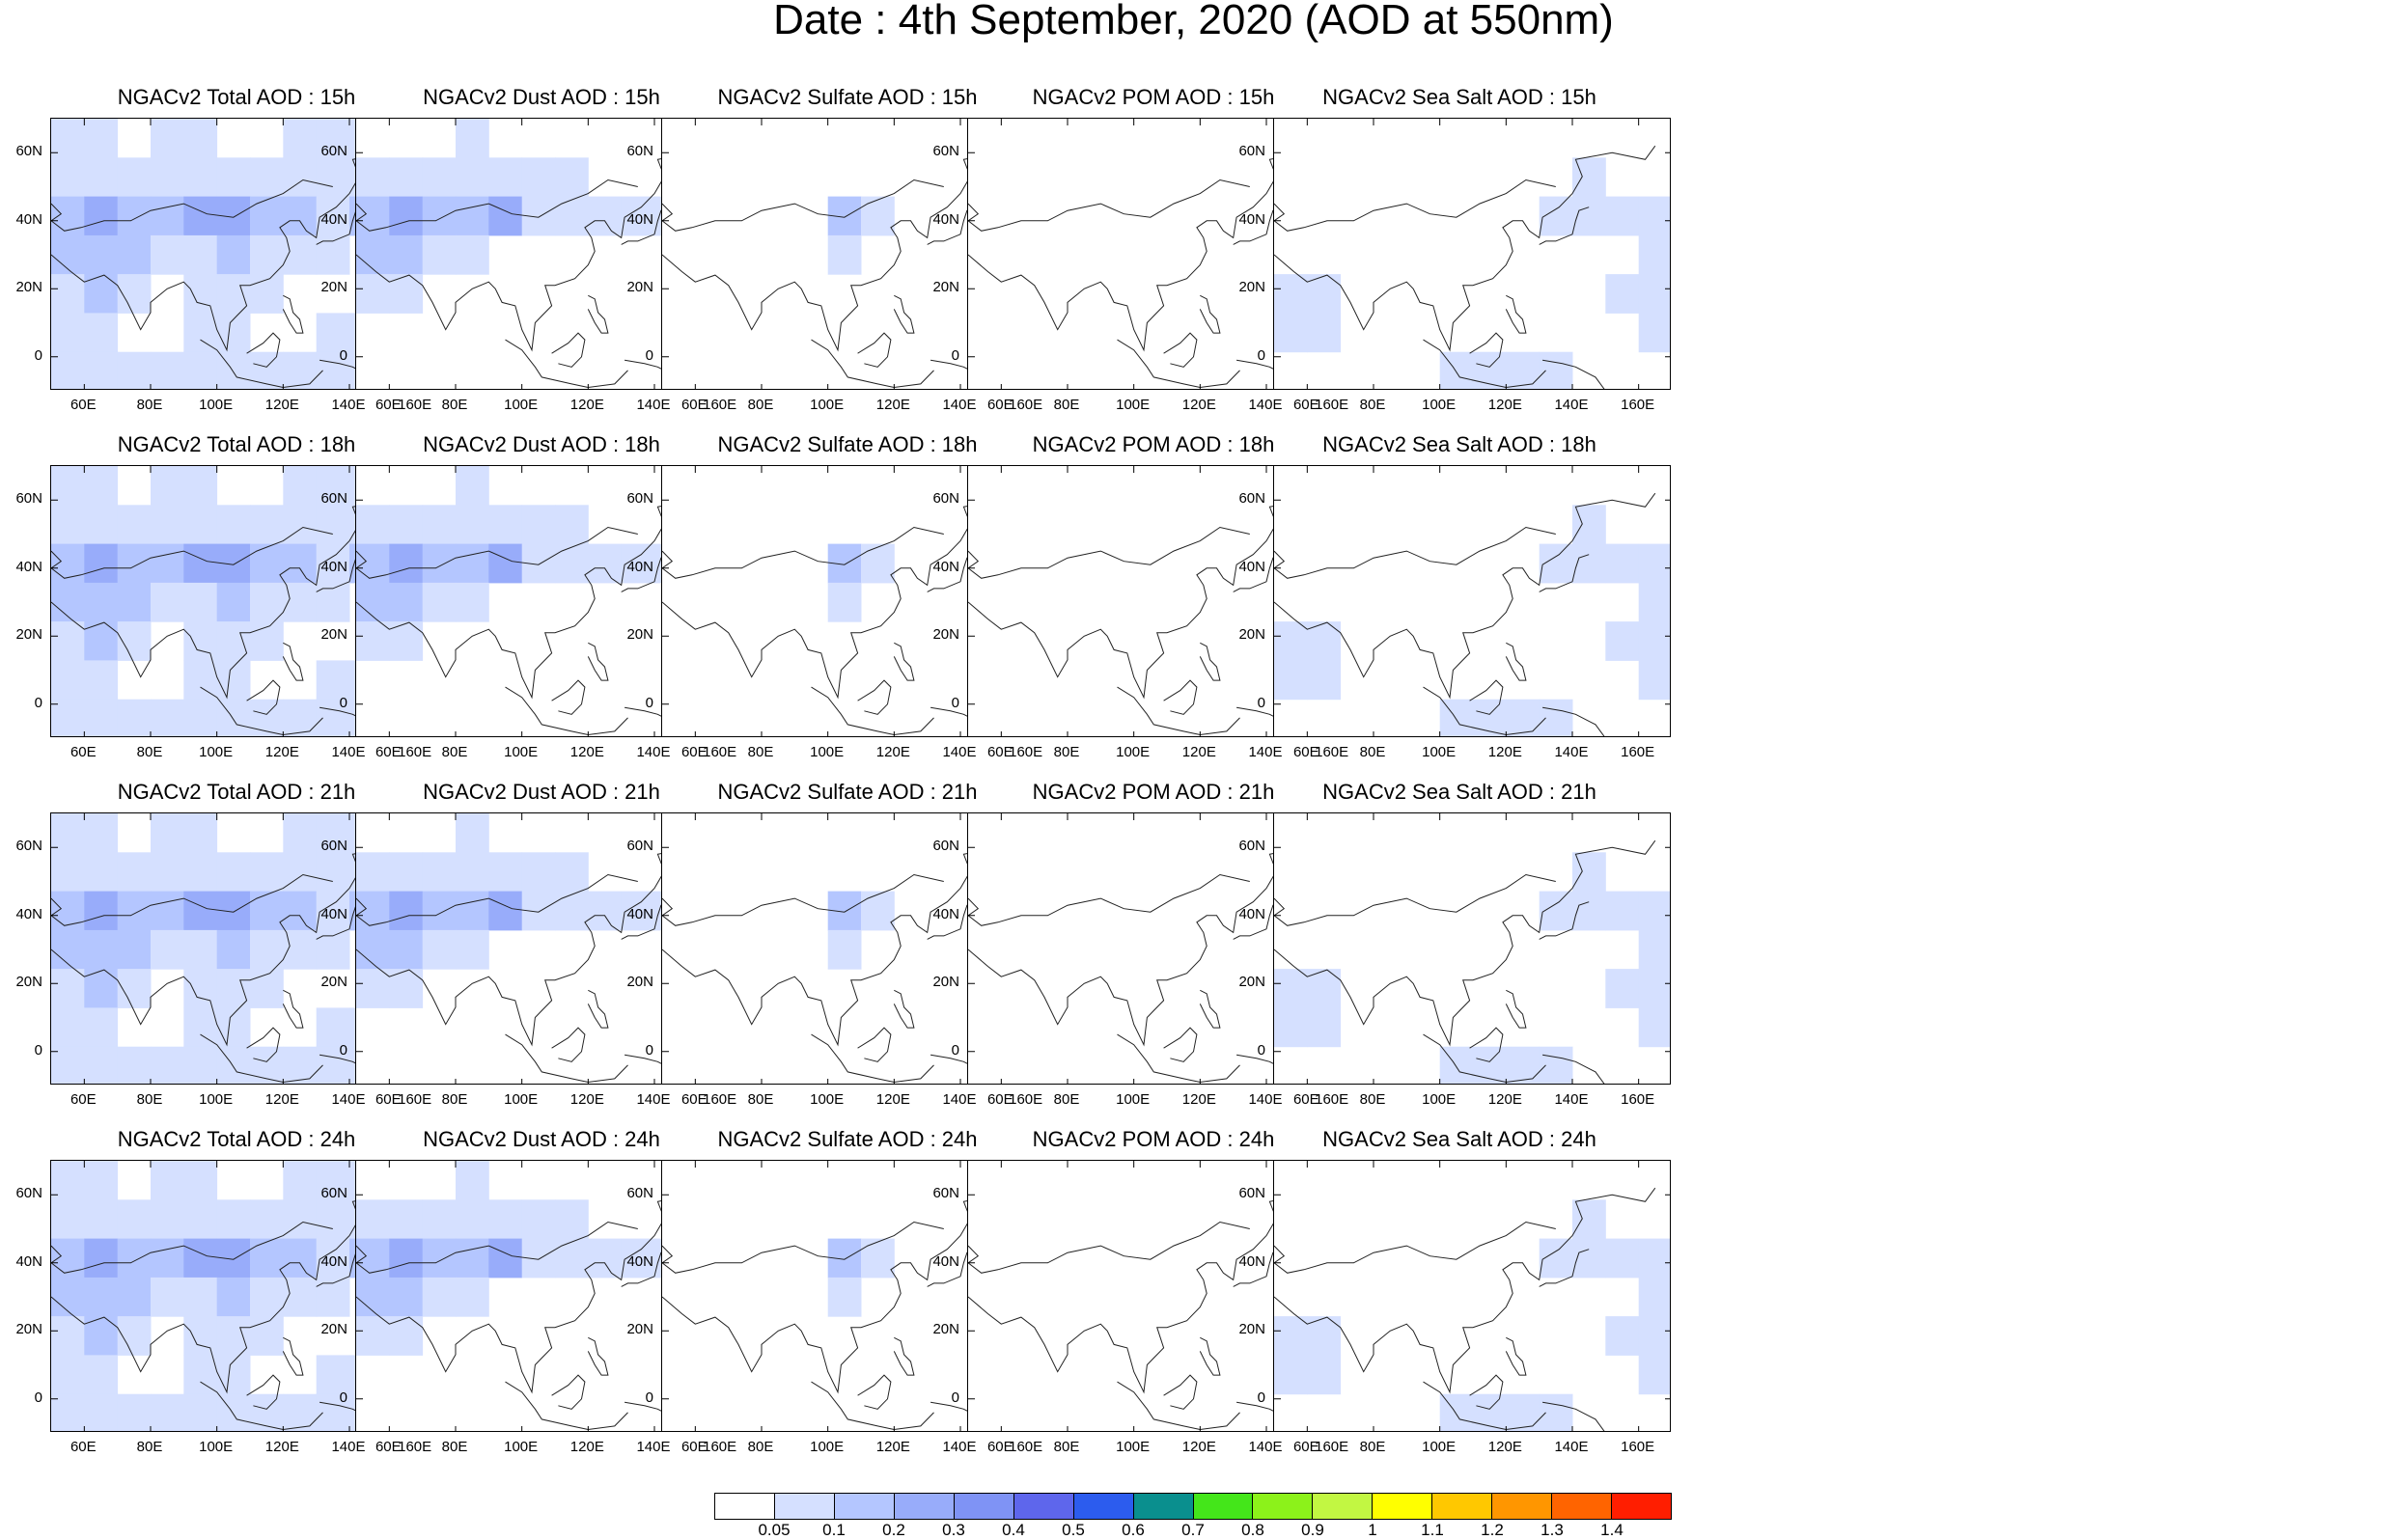 The height and width of the screenshot is (1540, 2387). I want to click on lat-label: 0, so click(1261, 1050).